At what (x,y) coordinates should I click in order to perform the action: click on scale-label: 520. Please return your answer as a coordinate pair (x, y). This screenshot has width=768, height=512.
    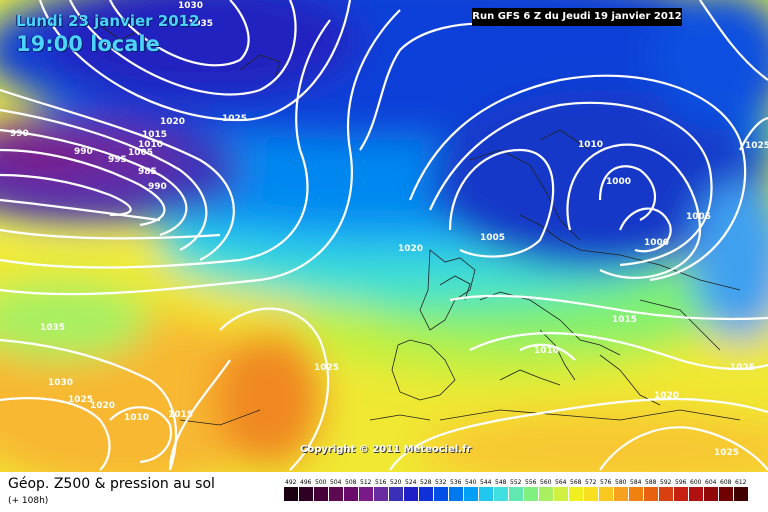
    Looking at the image, I should click on (396, 482).